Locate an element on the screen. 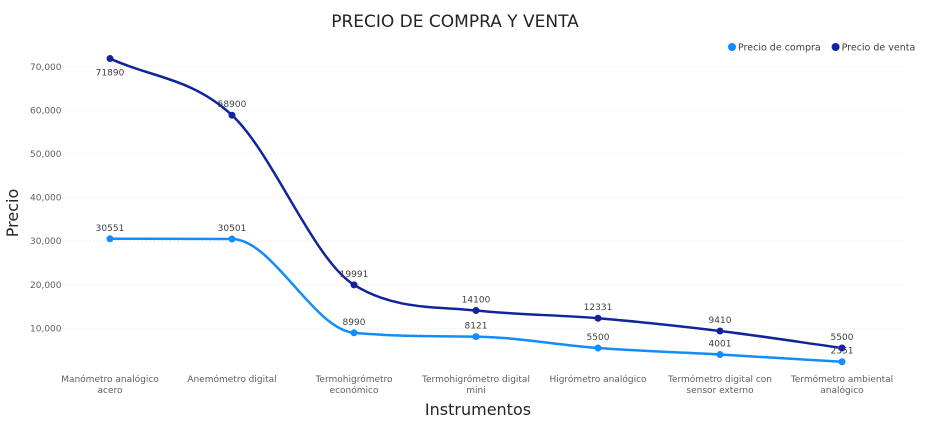 This screenshot has width=930, height=444. y-axis-title: Precio is located at coordinates (12, 213).